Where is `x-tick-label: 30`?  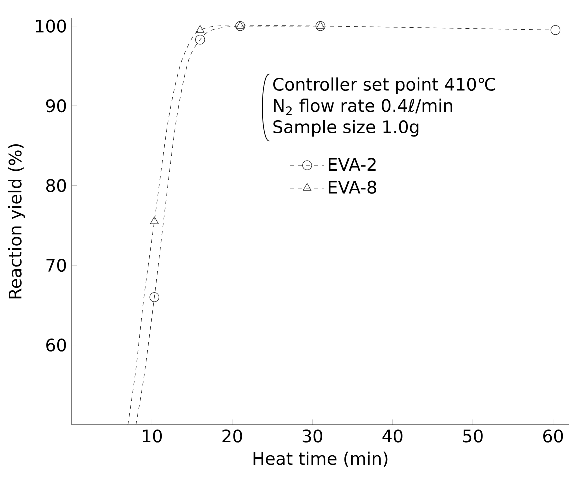 x-tick-label: 30 is located at coordinates (312, 436).